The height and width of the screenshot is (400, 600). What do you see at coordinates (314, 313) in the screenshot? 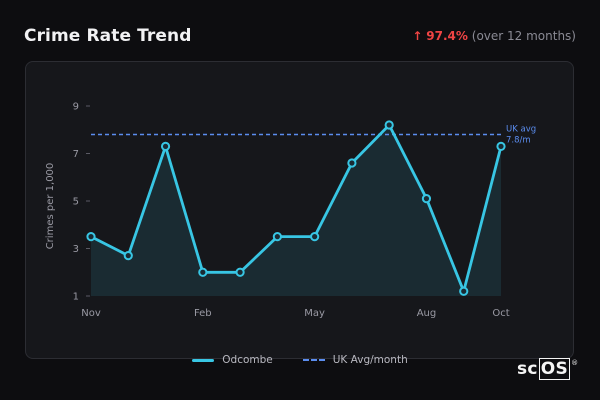
I see `x-tick-label: May` at bounding box center [314, 313].